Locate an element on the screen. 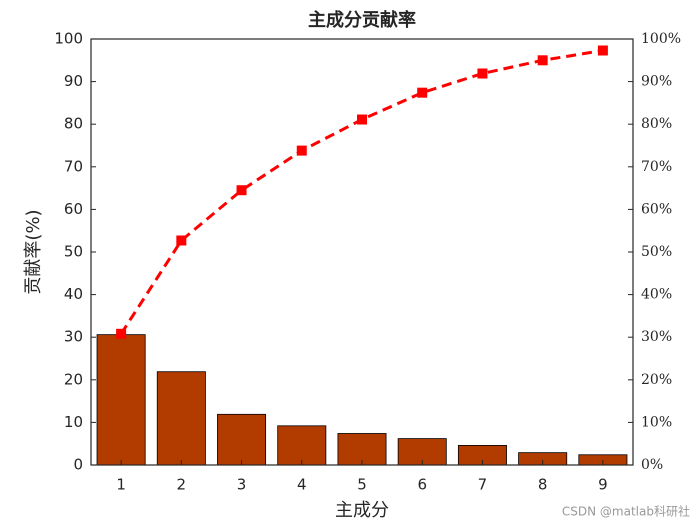  y2-tick-label: 40% is located at coordinates (656, 295).